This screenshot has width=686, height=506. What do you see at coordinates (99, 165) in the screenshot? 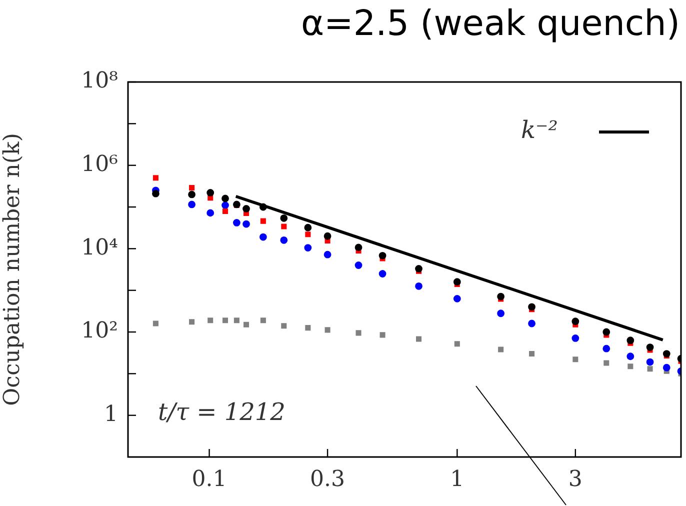
I see `y-tick-label: 10⁶` at bounding box center [99, 165].